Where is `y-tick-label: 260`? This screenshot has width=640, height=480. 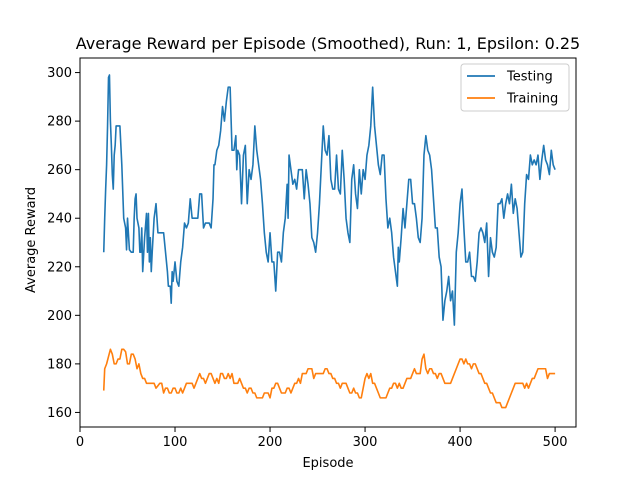 y-tick-label: 260 is located at coordinates (59, 170).